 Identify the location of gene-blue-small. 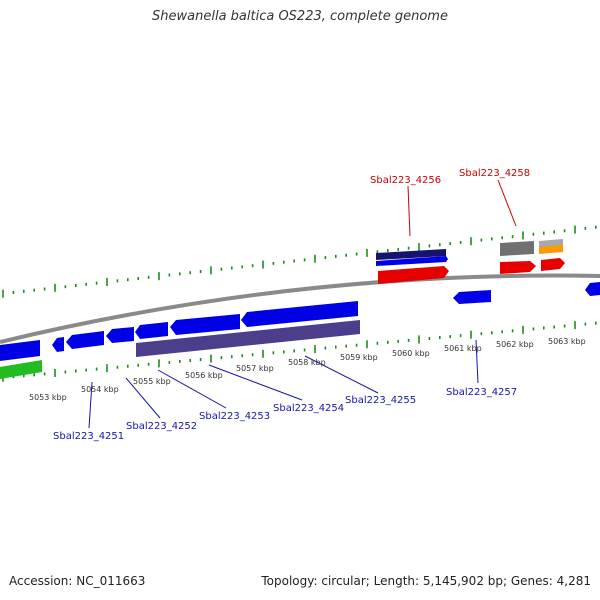
(58, 344).